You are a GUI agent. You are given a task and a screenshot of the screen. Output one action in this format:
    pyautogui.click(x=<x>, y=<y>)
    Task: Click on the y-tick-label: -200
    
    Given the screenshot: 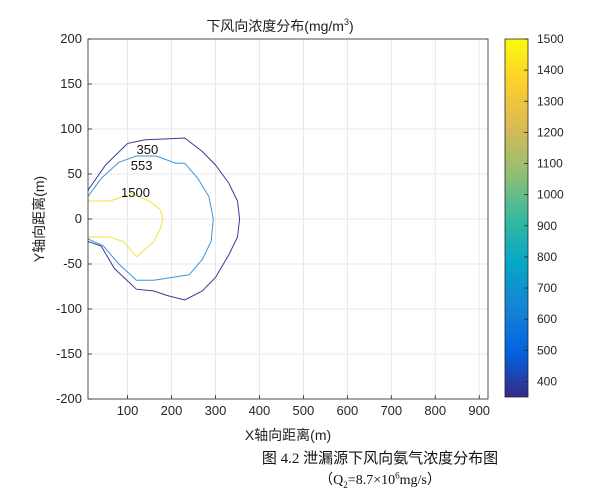 What is the action you would take?
    pyautogui.click(x=69, y=398)
    